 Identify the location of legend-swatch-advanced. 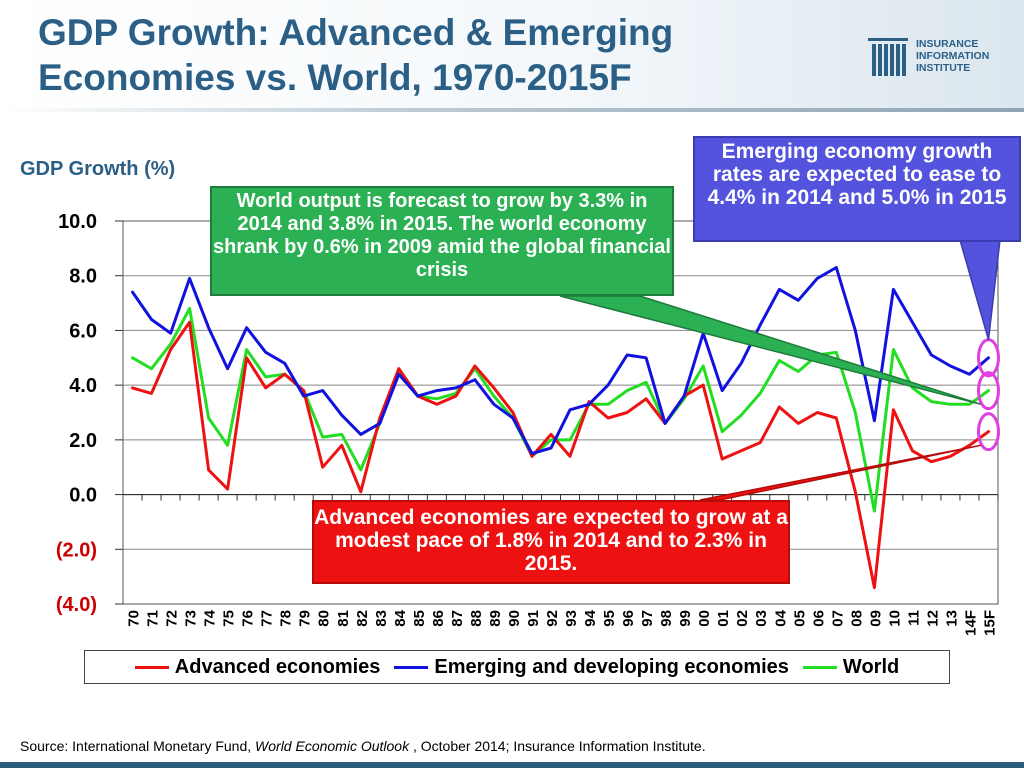
(151, 667).